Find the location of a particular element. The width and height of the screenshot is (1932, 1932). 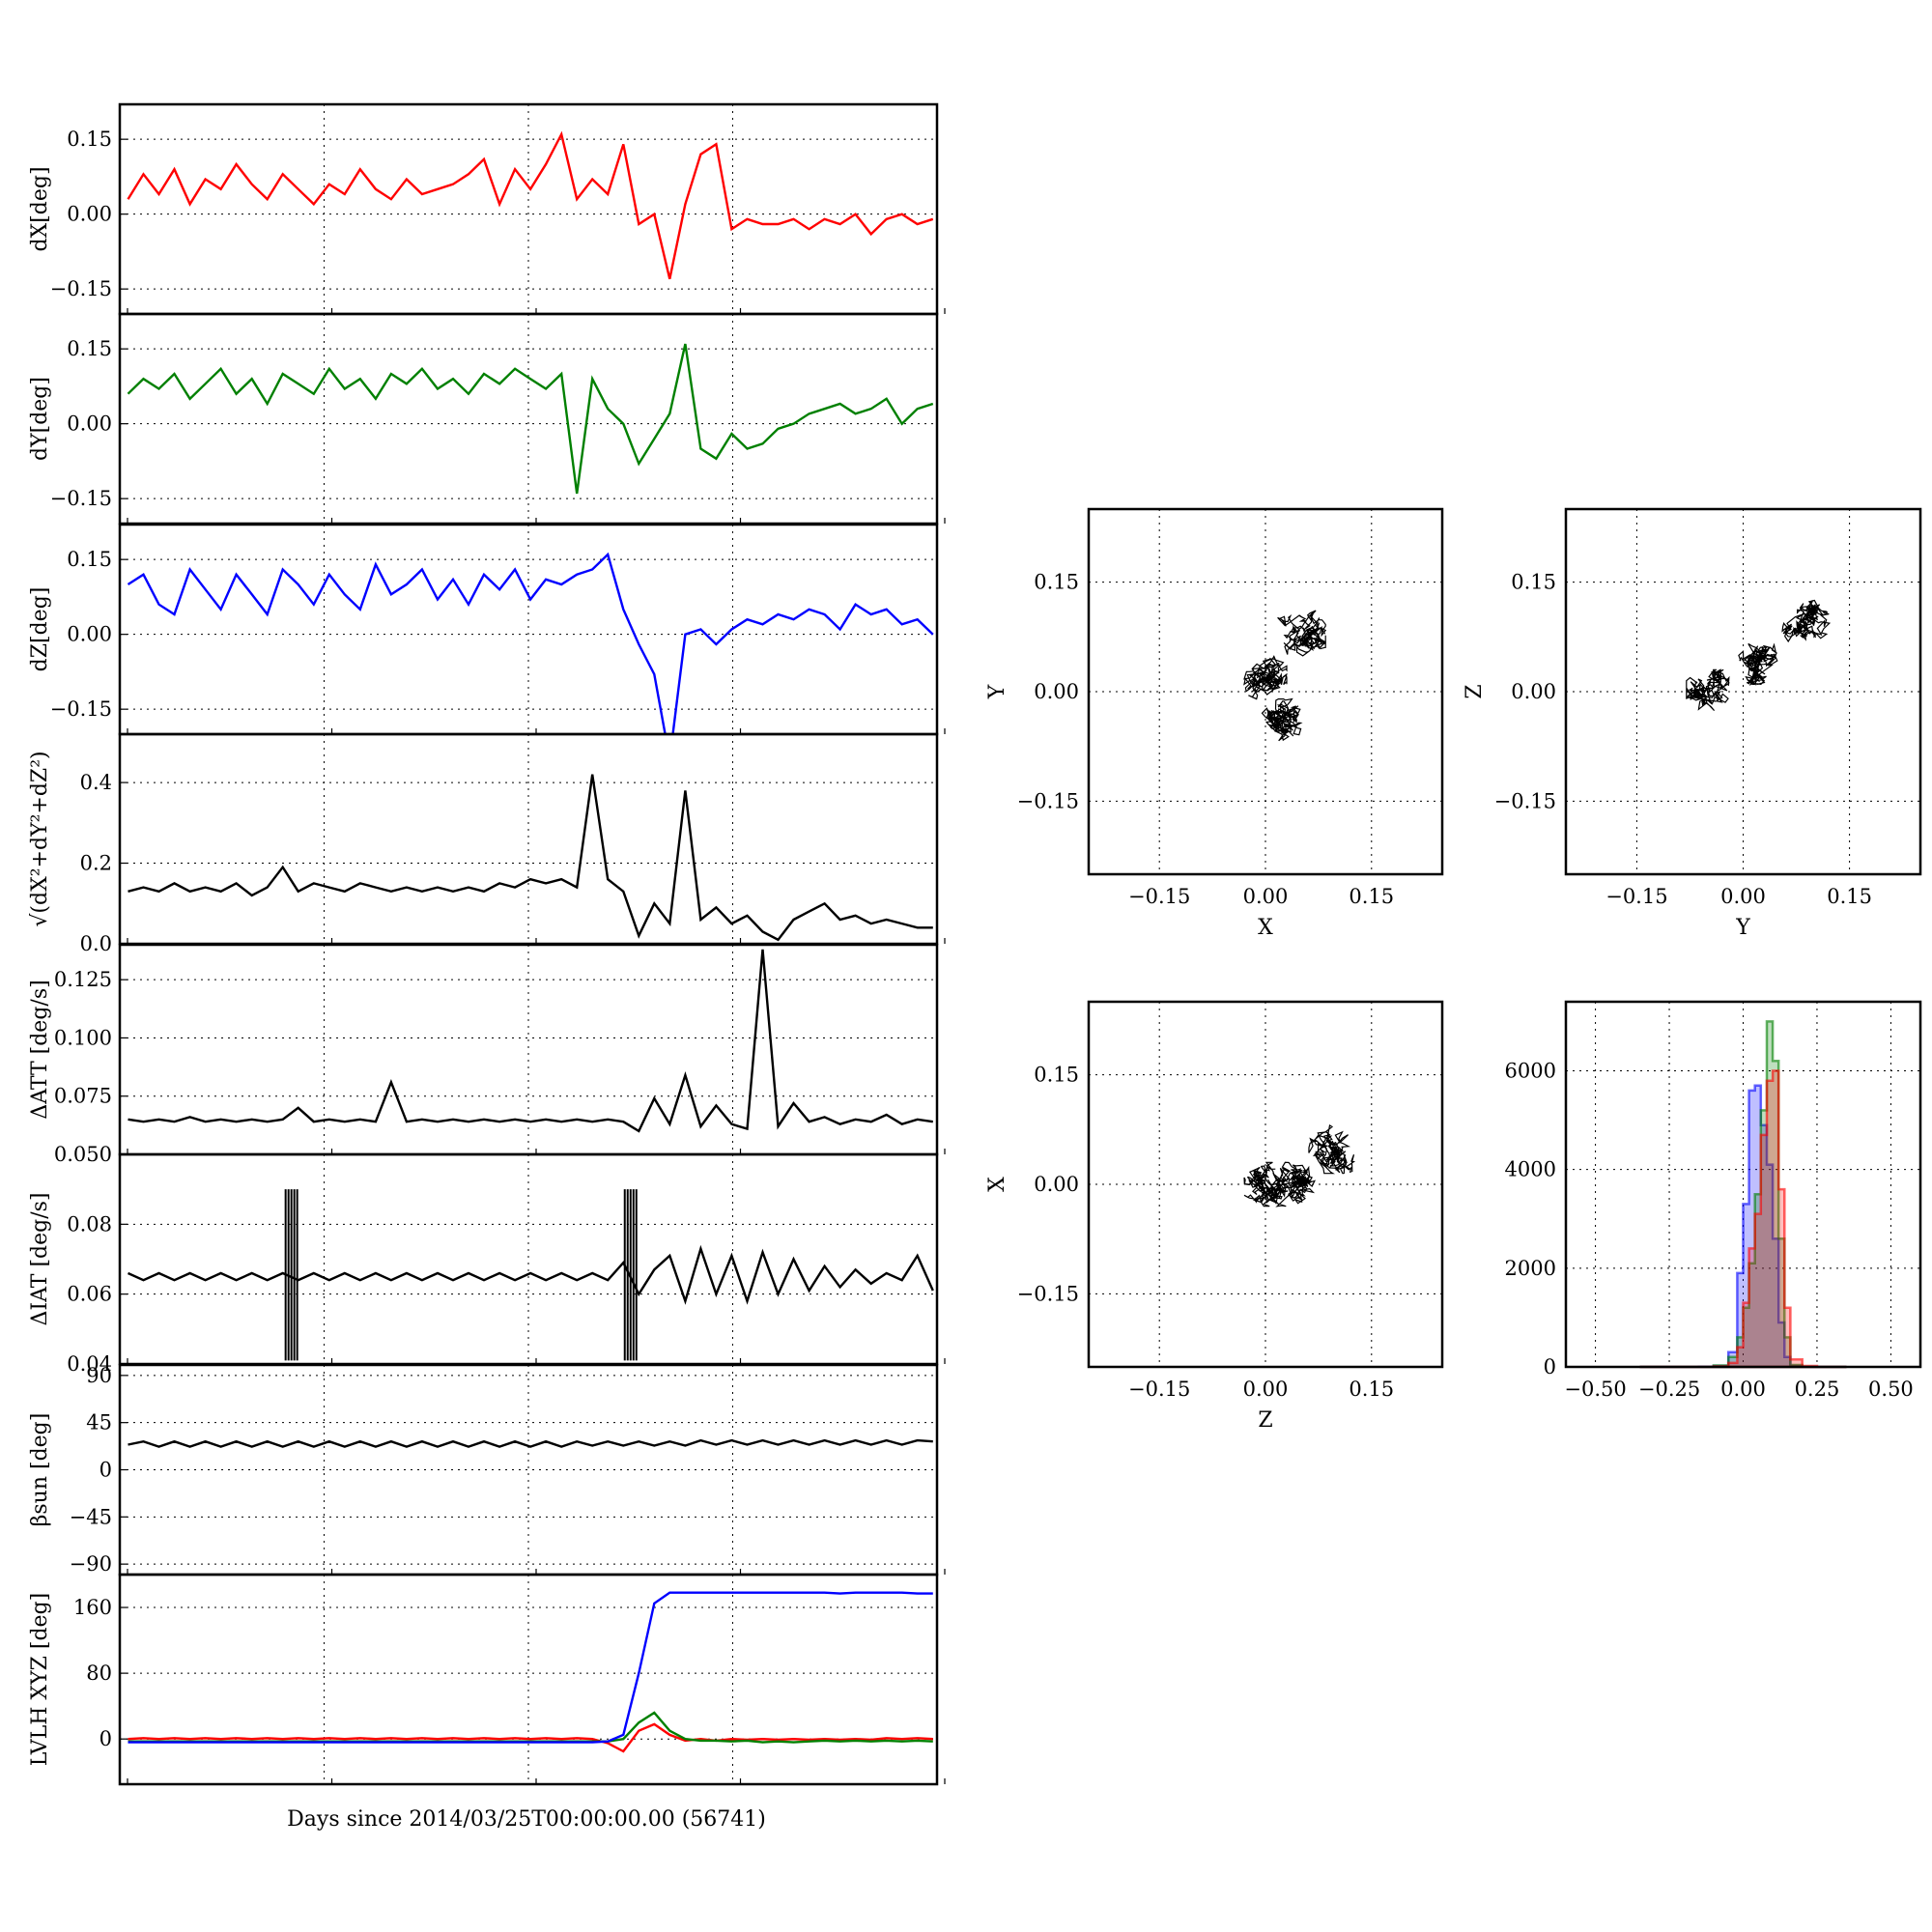

panel-dIAT: 0.08 0.06 0.04 ΔIAT [deg/s] is located at coordinates (487, 1264).